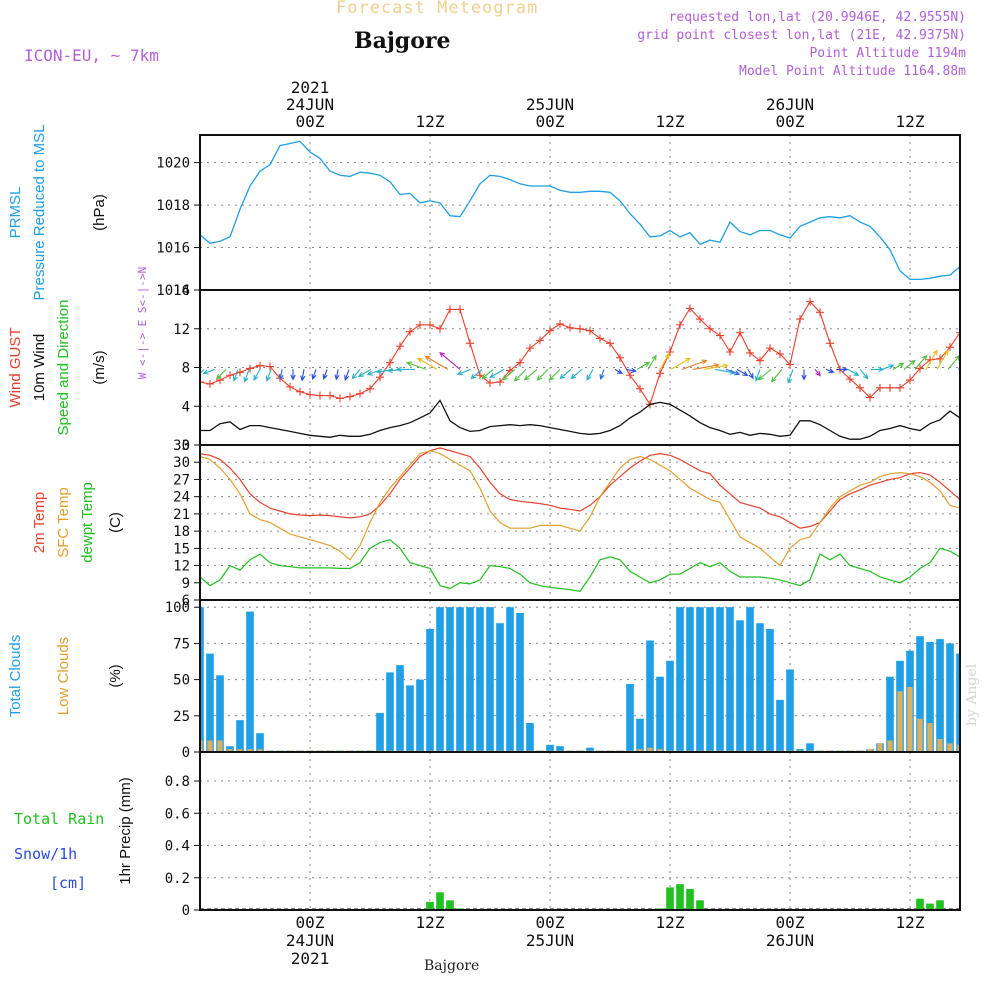 The image size is (1000, 1000). I want to click on top-hour-label: 00Z, so click(550, 121).